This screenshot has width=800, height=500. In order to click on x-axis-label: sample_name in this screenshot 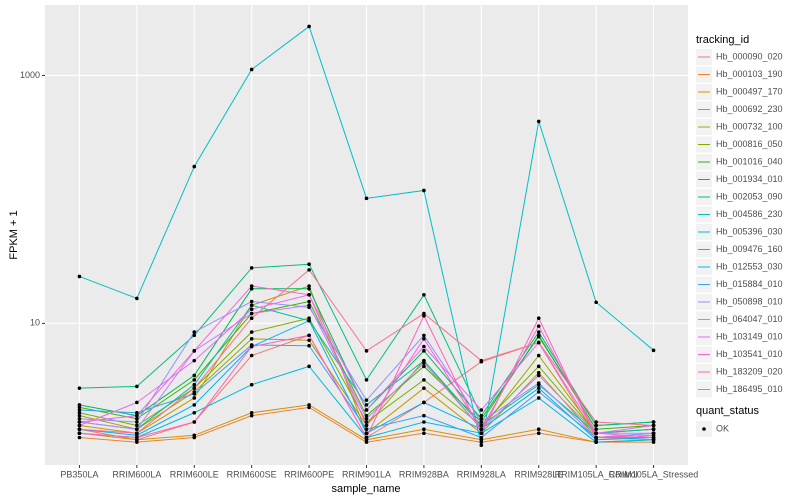, I will do `click(365, 489)`.